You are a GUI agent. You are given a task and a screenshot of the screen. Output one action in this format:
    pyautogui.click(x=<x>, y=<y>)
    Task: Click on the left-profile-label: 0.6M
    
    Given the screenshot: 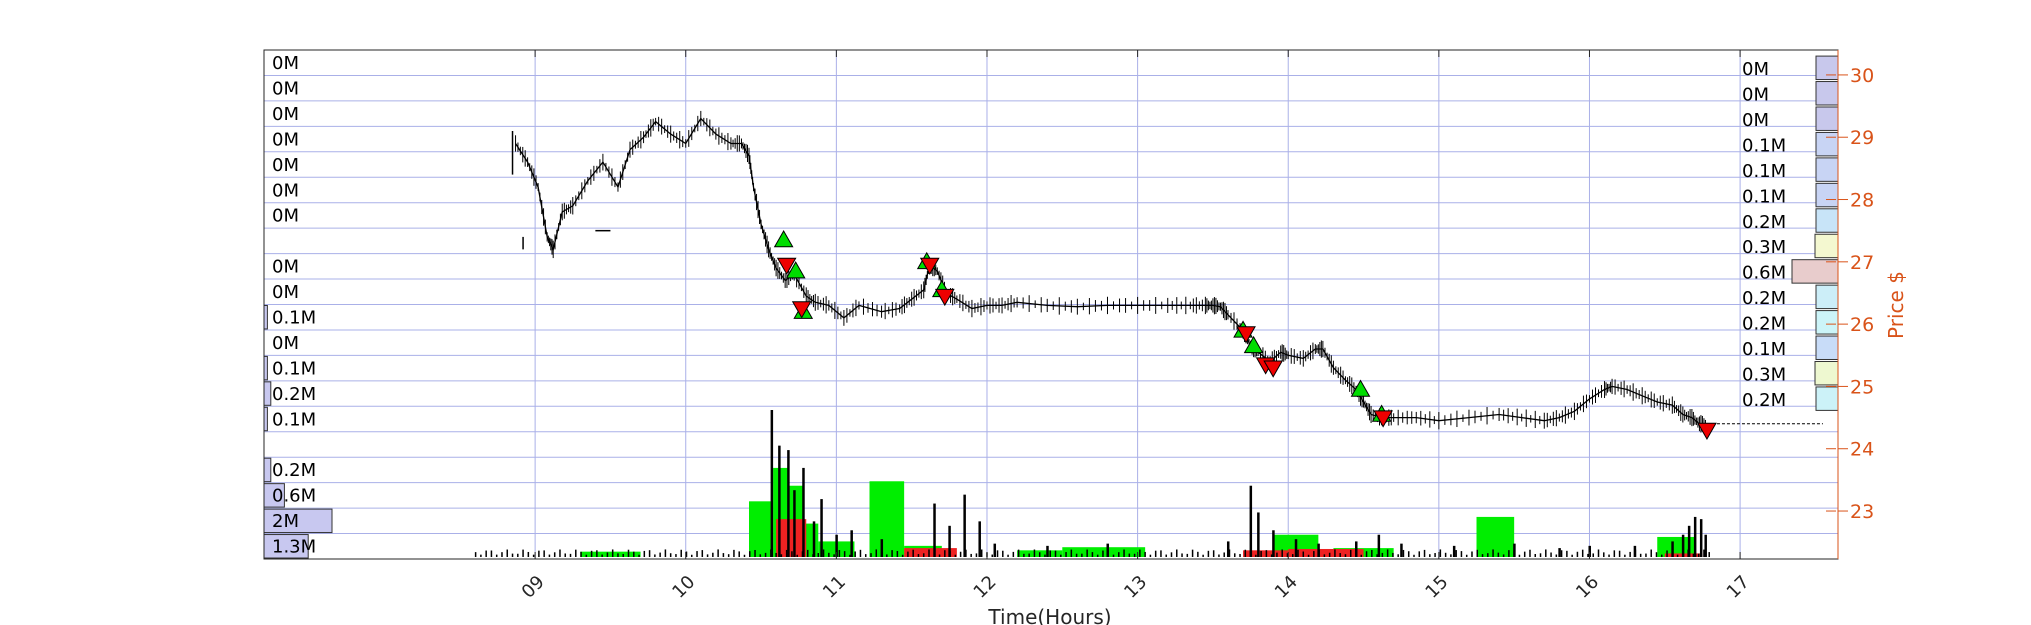 What is the action you would take?
    pyautogui.click(x=294, y=496)
    